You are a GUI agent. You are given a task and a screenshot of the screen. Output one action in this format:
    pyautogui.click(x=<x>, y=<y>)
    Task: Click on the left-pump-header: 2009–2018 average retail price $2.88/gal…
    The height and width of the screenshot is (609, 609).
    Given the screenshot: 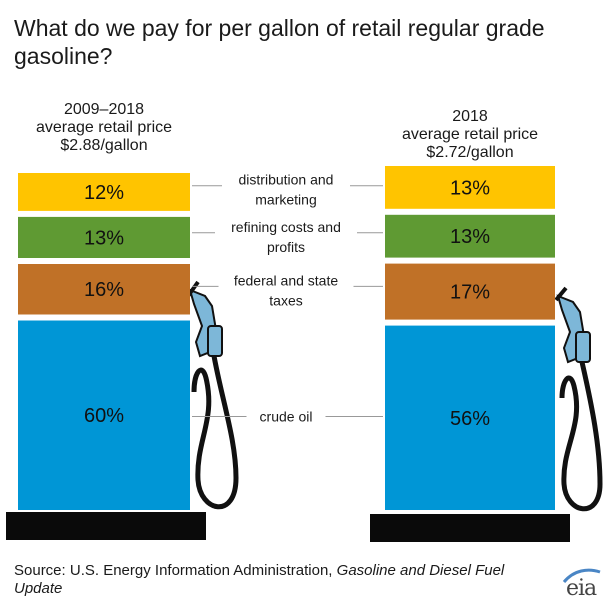 What is the action you would take?
    pyautogui.click(x=104, y=128)
    